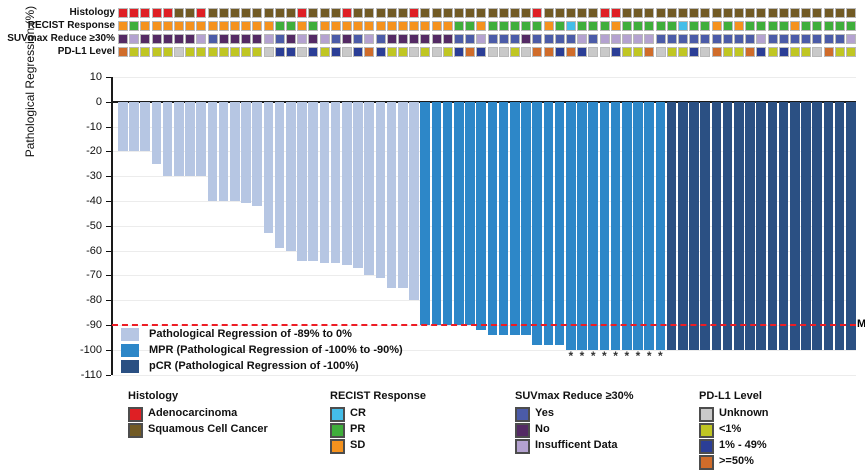 This screenshot has width=865, height=472. I want to click on y-tick-label: -100, so click(90, 349).